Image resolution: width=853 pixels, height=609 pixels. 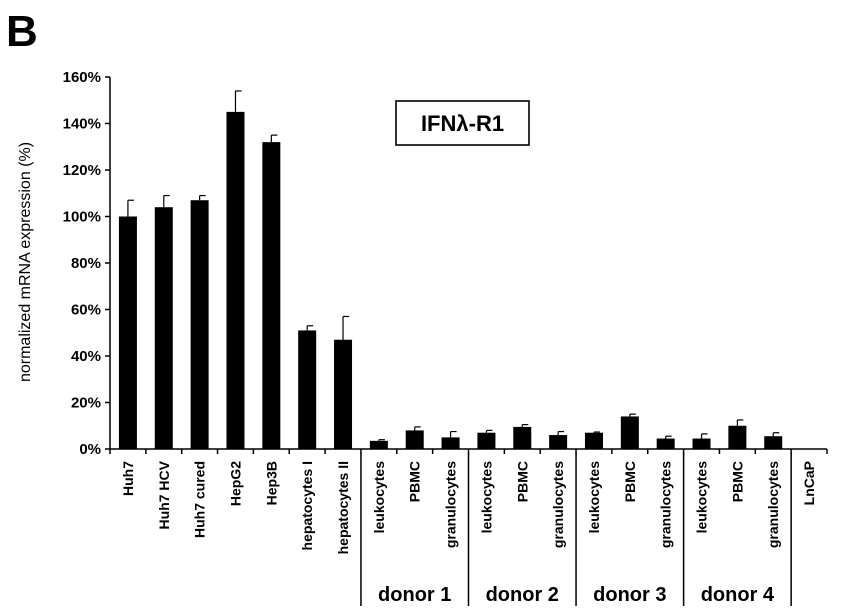 I want to click on title-box-border, so click(x=462, y=123).